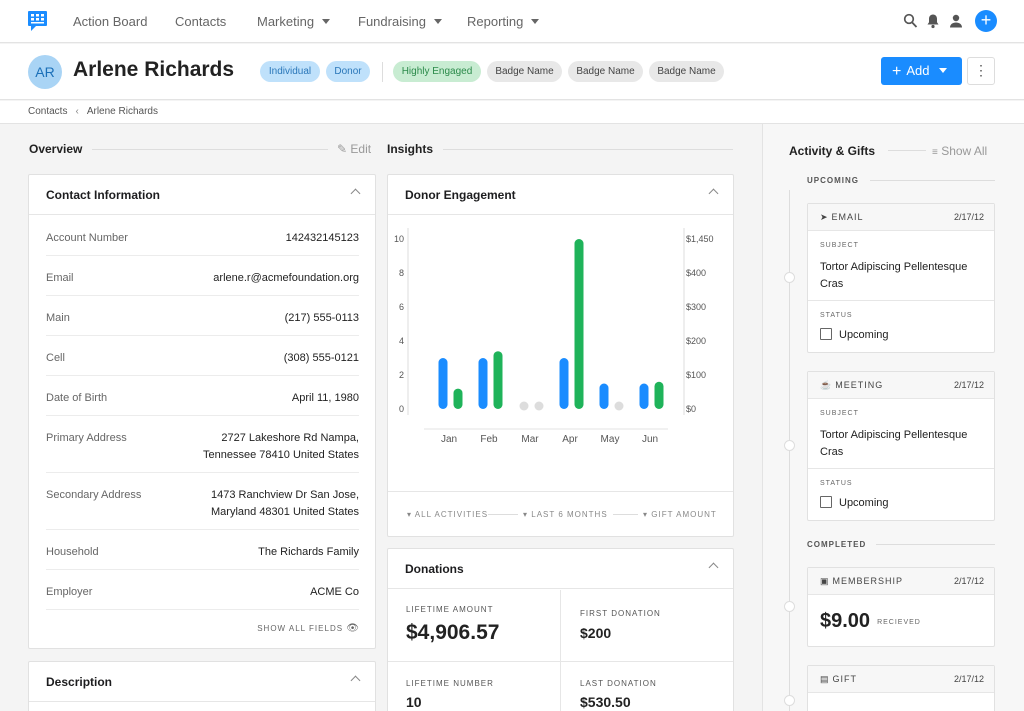 The height and width of the screenshot is (711, 1024). What do you see at coordinates (981, 71) in the screenshot?
I see `more-options-button: ⋮` at bounding box center [981, 71].